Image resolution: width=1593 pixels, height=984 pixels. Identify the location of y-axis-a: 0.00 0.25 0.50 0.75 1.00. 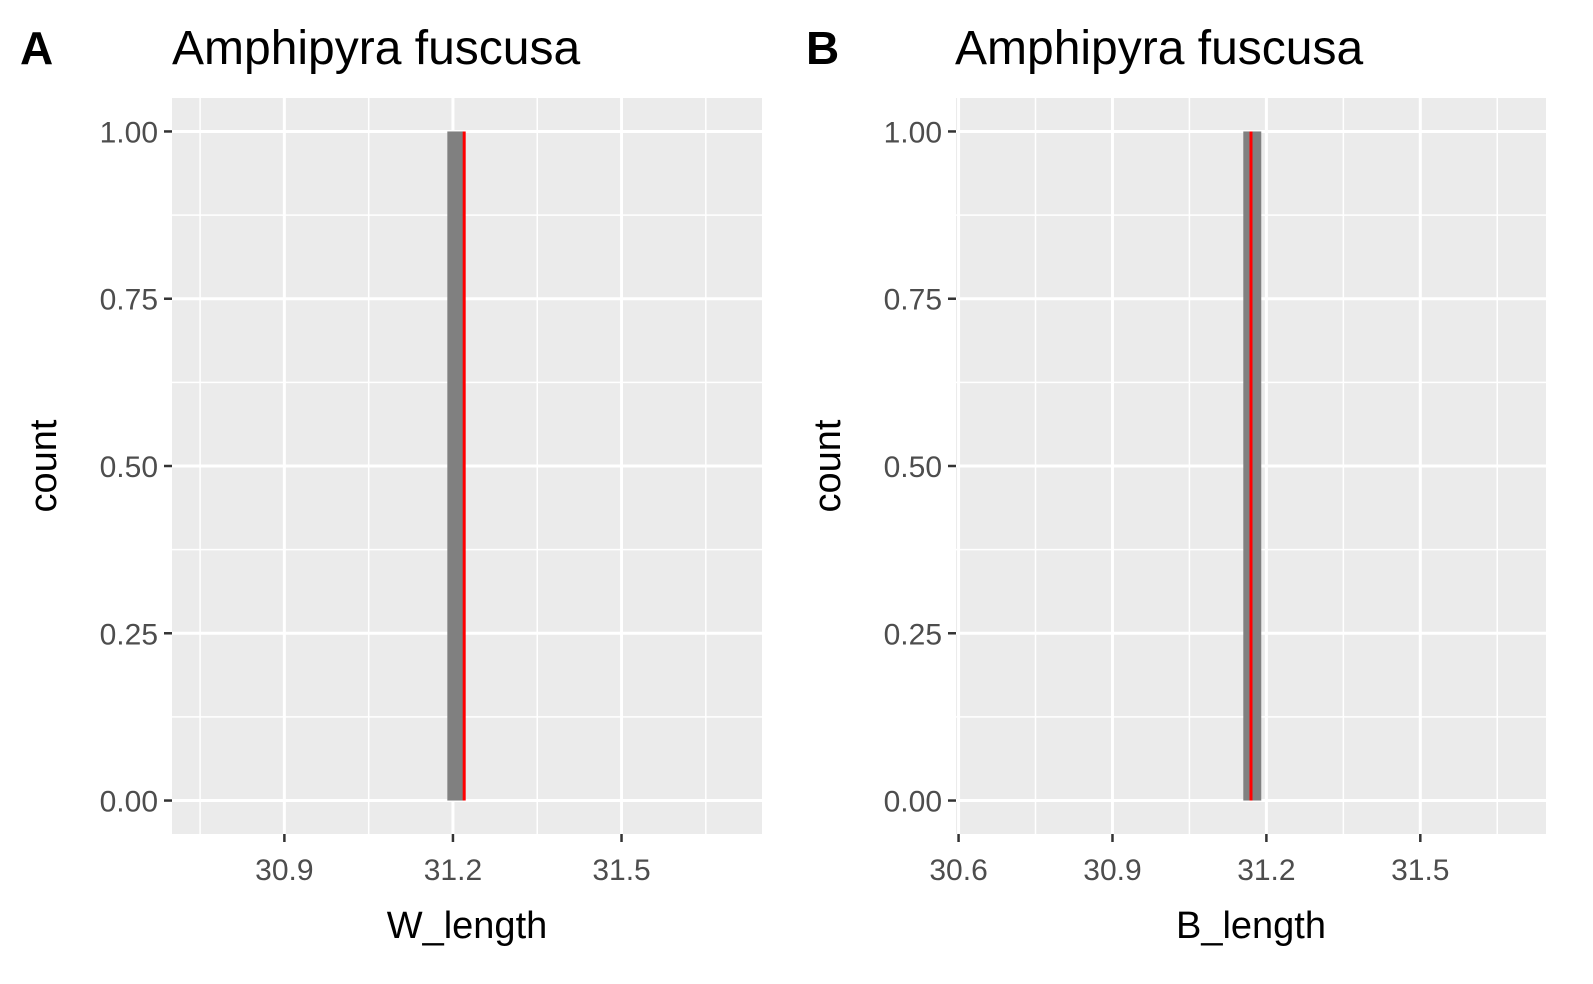
(136, 467).